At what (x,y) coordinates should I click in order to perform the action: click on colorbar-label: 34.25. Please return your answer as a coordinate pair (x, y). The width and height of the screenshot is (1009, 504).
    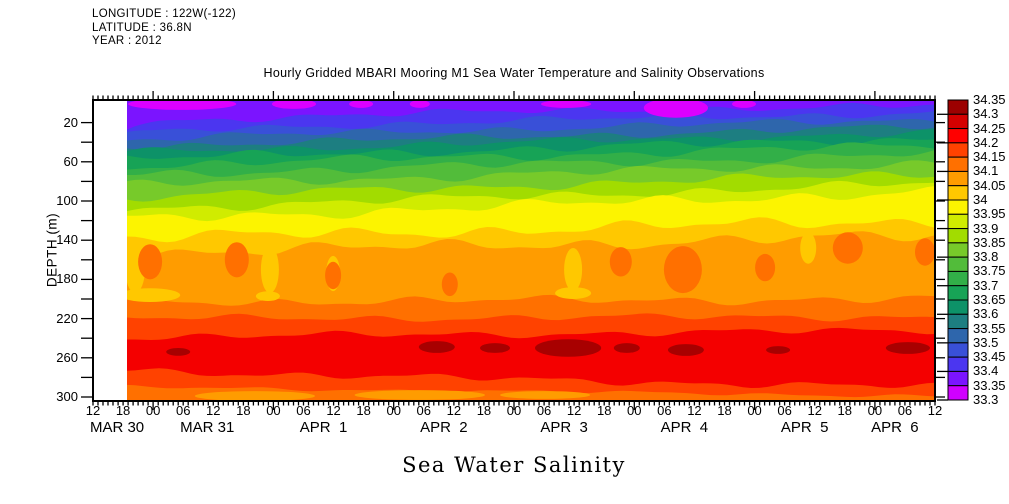
    Looking at the image, I should click on (989, 128).